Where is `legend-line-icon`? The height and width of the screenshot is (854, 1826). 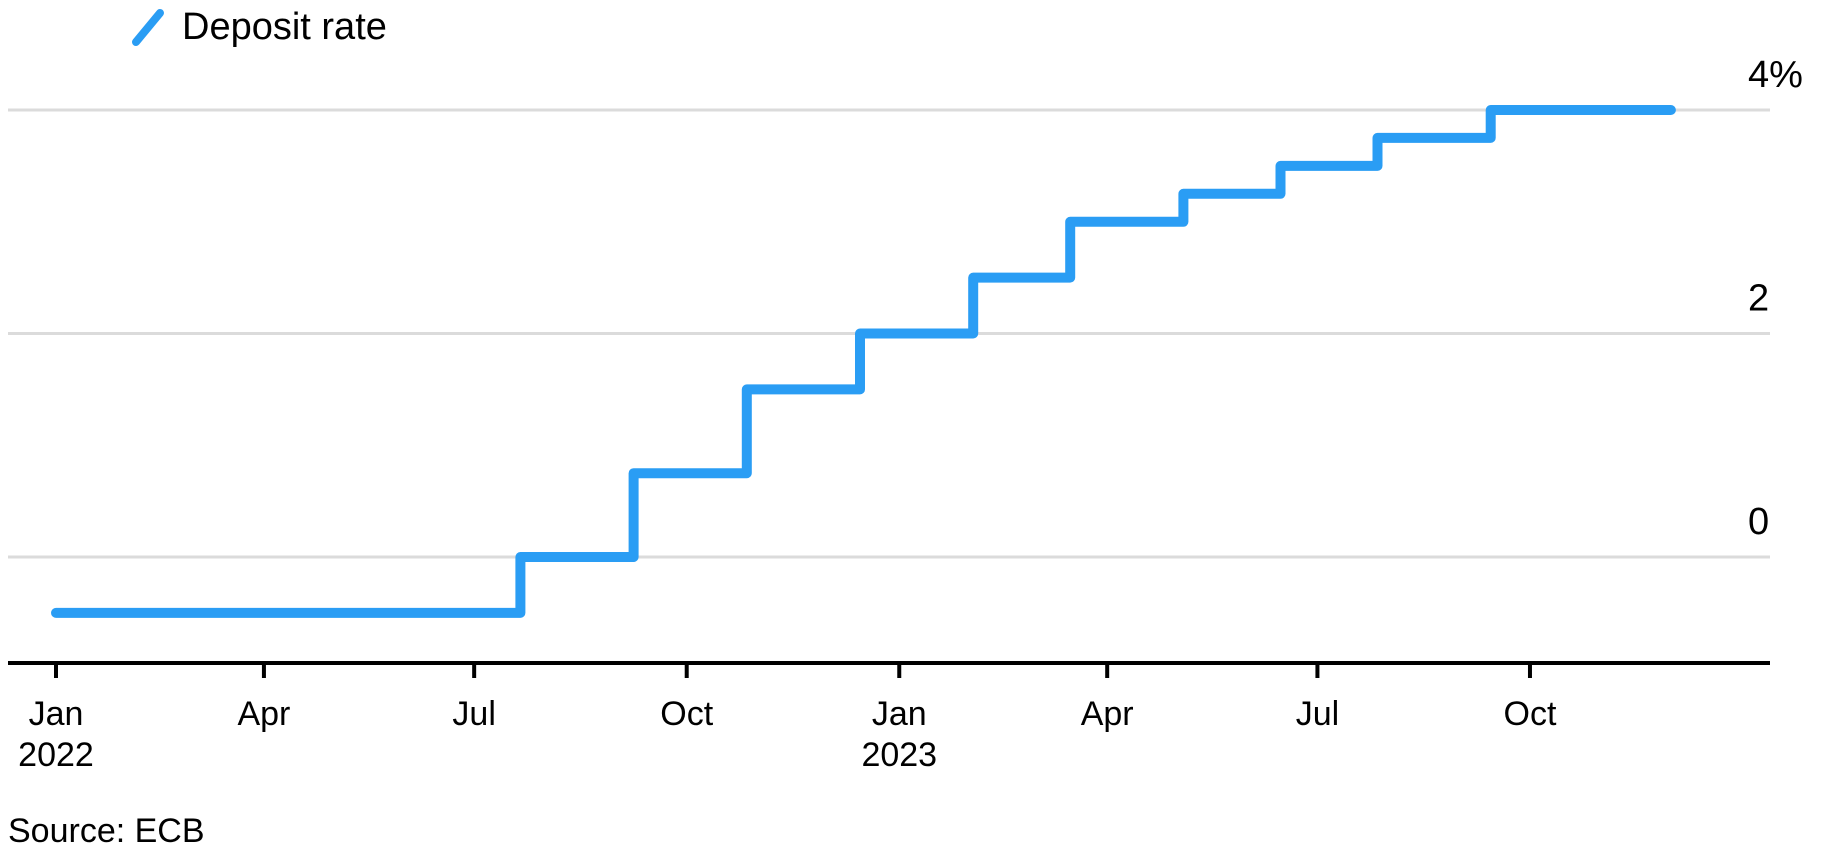
legend-line-icon is located at coordinates (148, 27).